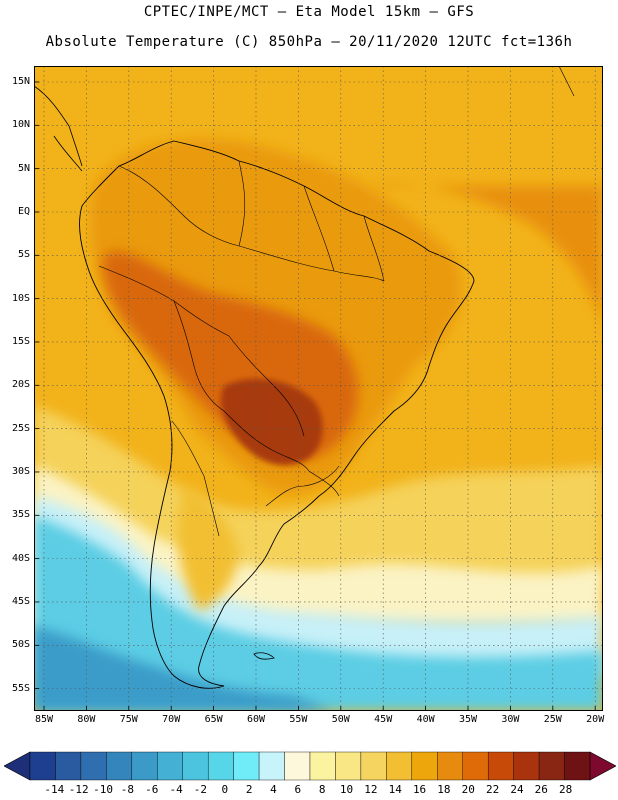 This screenshot has width=618, height=800. Describe the element at coordinates (103, 789) in the screenshot. I see `colorbar-label: -10` at that location.